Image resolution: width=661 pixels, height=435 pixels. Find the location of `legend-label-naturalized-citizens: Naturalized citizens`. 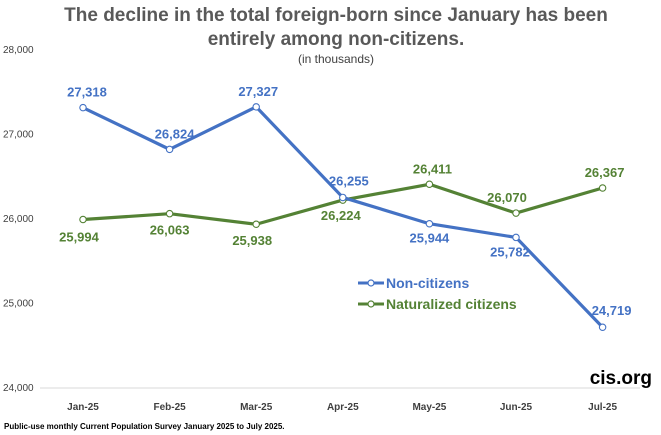

legend-label-naturalized-citizens: Naturalized citizens is located at coordinates (451, 304).